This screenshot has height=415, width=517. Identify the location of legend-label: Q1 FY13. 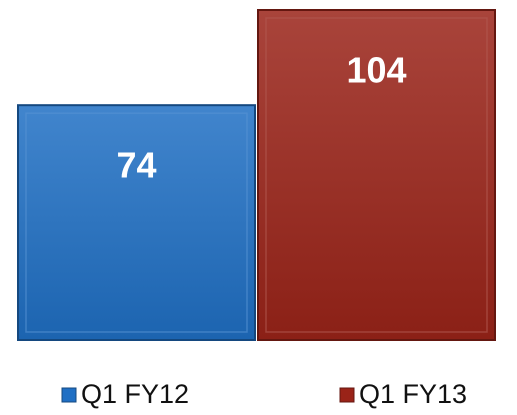
(413, 394).